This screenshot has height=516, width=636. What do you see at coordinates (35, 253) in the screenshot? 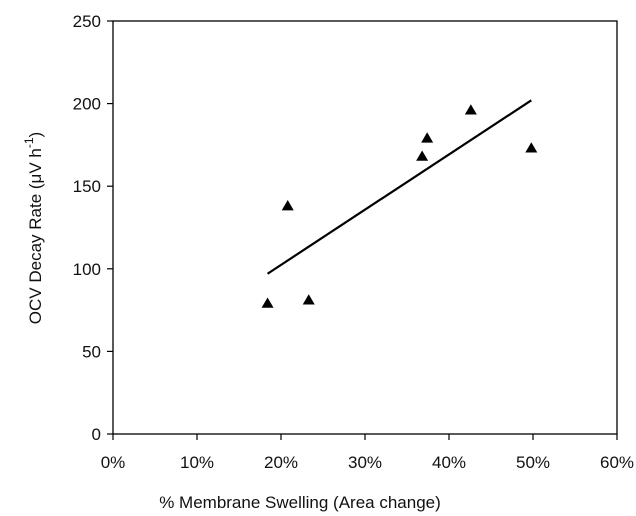
I see `y-axis-title-prefix: OCV Decay Rate (` at bounding box center [35, 253].